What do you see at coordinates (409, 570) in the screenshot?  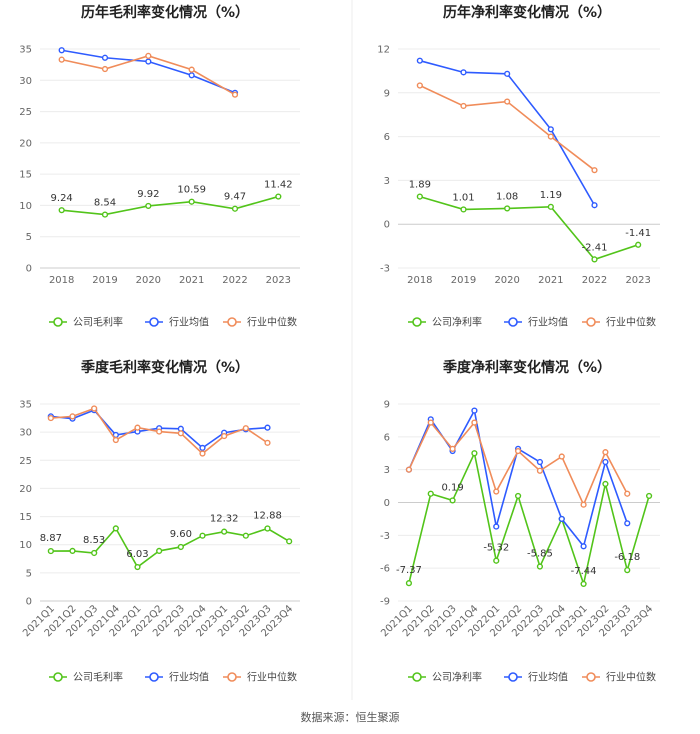 I see `data-label: -7.37` at bounding box center [409, 570].